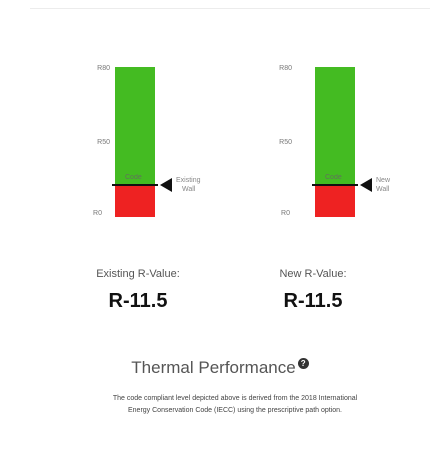 The height and width of the screenshot is (454, 435). Describe the element at coordinates (97, 213) in the screenshot. I see `gauge-existing-tick-bottom: R0` at that location.